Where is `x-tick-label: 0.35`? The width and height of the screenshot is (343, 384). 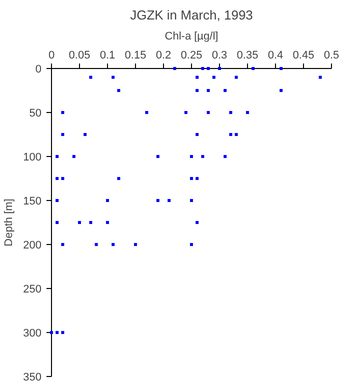 x-tick-label: 0.35 is located at coordinates (247, 56).